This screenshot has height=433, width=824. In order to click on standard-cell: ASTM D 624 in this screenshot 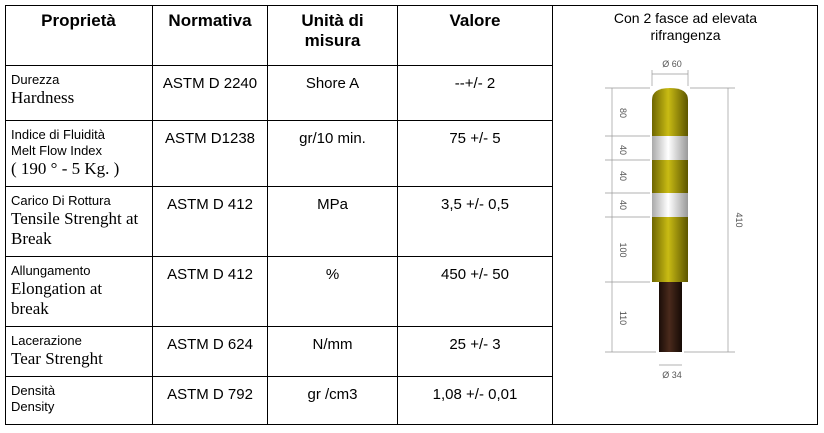, I will do `click(210, 352)`.